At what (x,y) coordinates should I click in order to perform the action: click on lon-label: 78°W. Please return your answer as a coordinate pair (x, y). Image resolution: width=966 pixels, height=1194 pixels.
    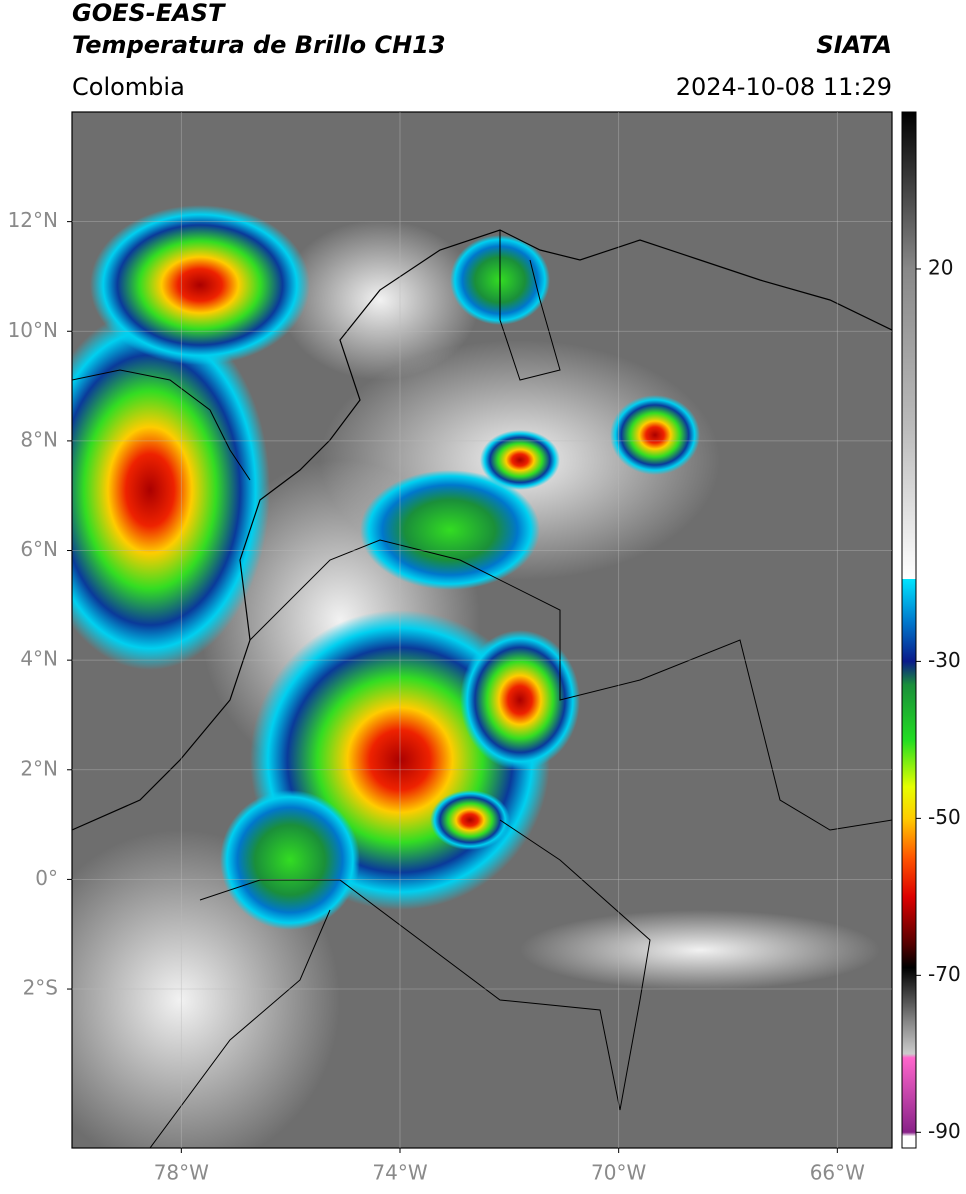
    Looking at the image, I should click on (181, 1173).